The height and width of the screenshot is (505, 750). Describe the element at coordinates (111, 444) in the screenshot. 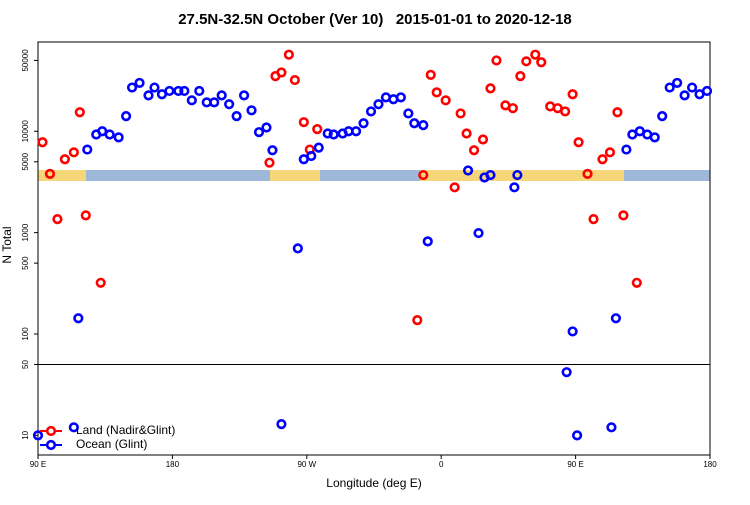

I see `legend-label: Ocean (Glint)` at that location.